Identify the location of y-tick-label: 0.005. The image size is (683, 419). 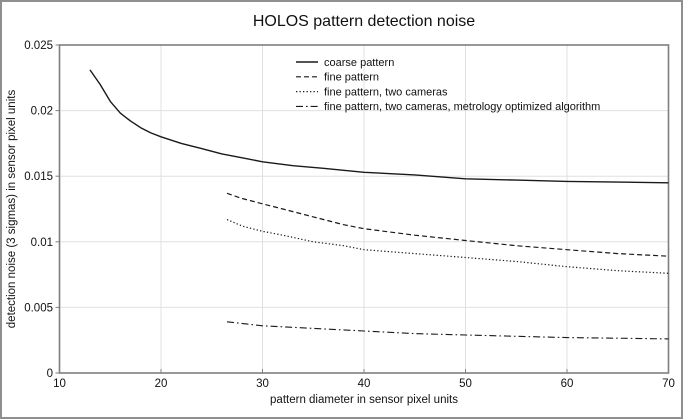
(38, 308).